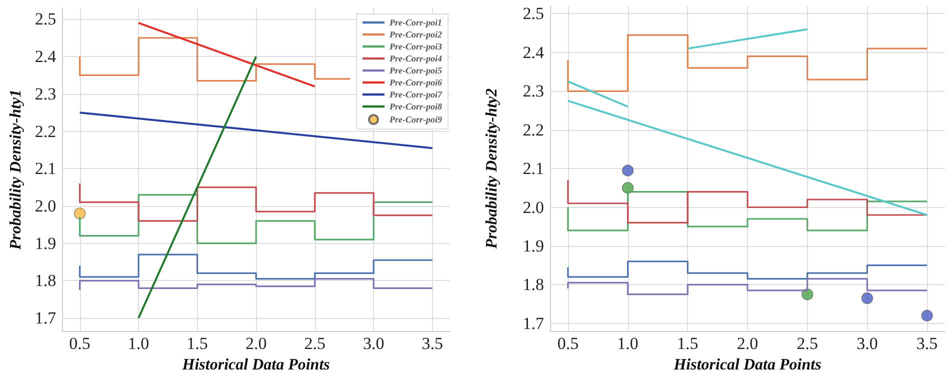 The image size is (950, 378). What do you see at coordinates (416, 95) in the screenshot?
I see `legend-label: Pre-Corr-poi7` at bounding box center [416, 95].